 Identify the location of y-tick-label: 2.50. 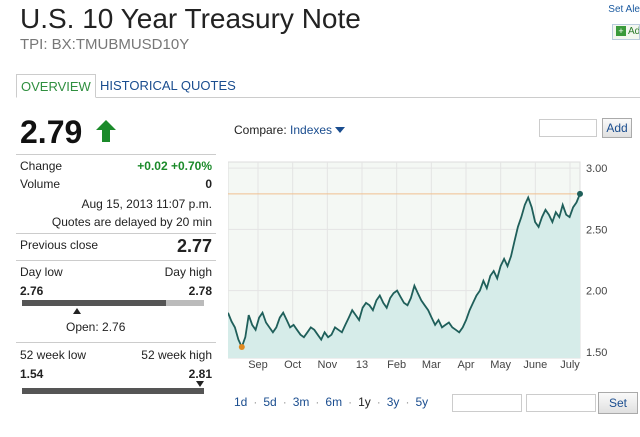
(596, 230).